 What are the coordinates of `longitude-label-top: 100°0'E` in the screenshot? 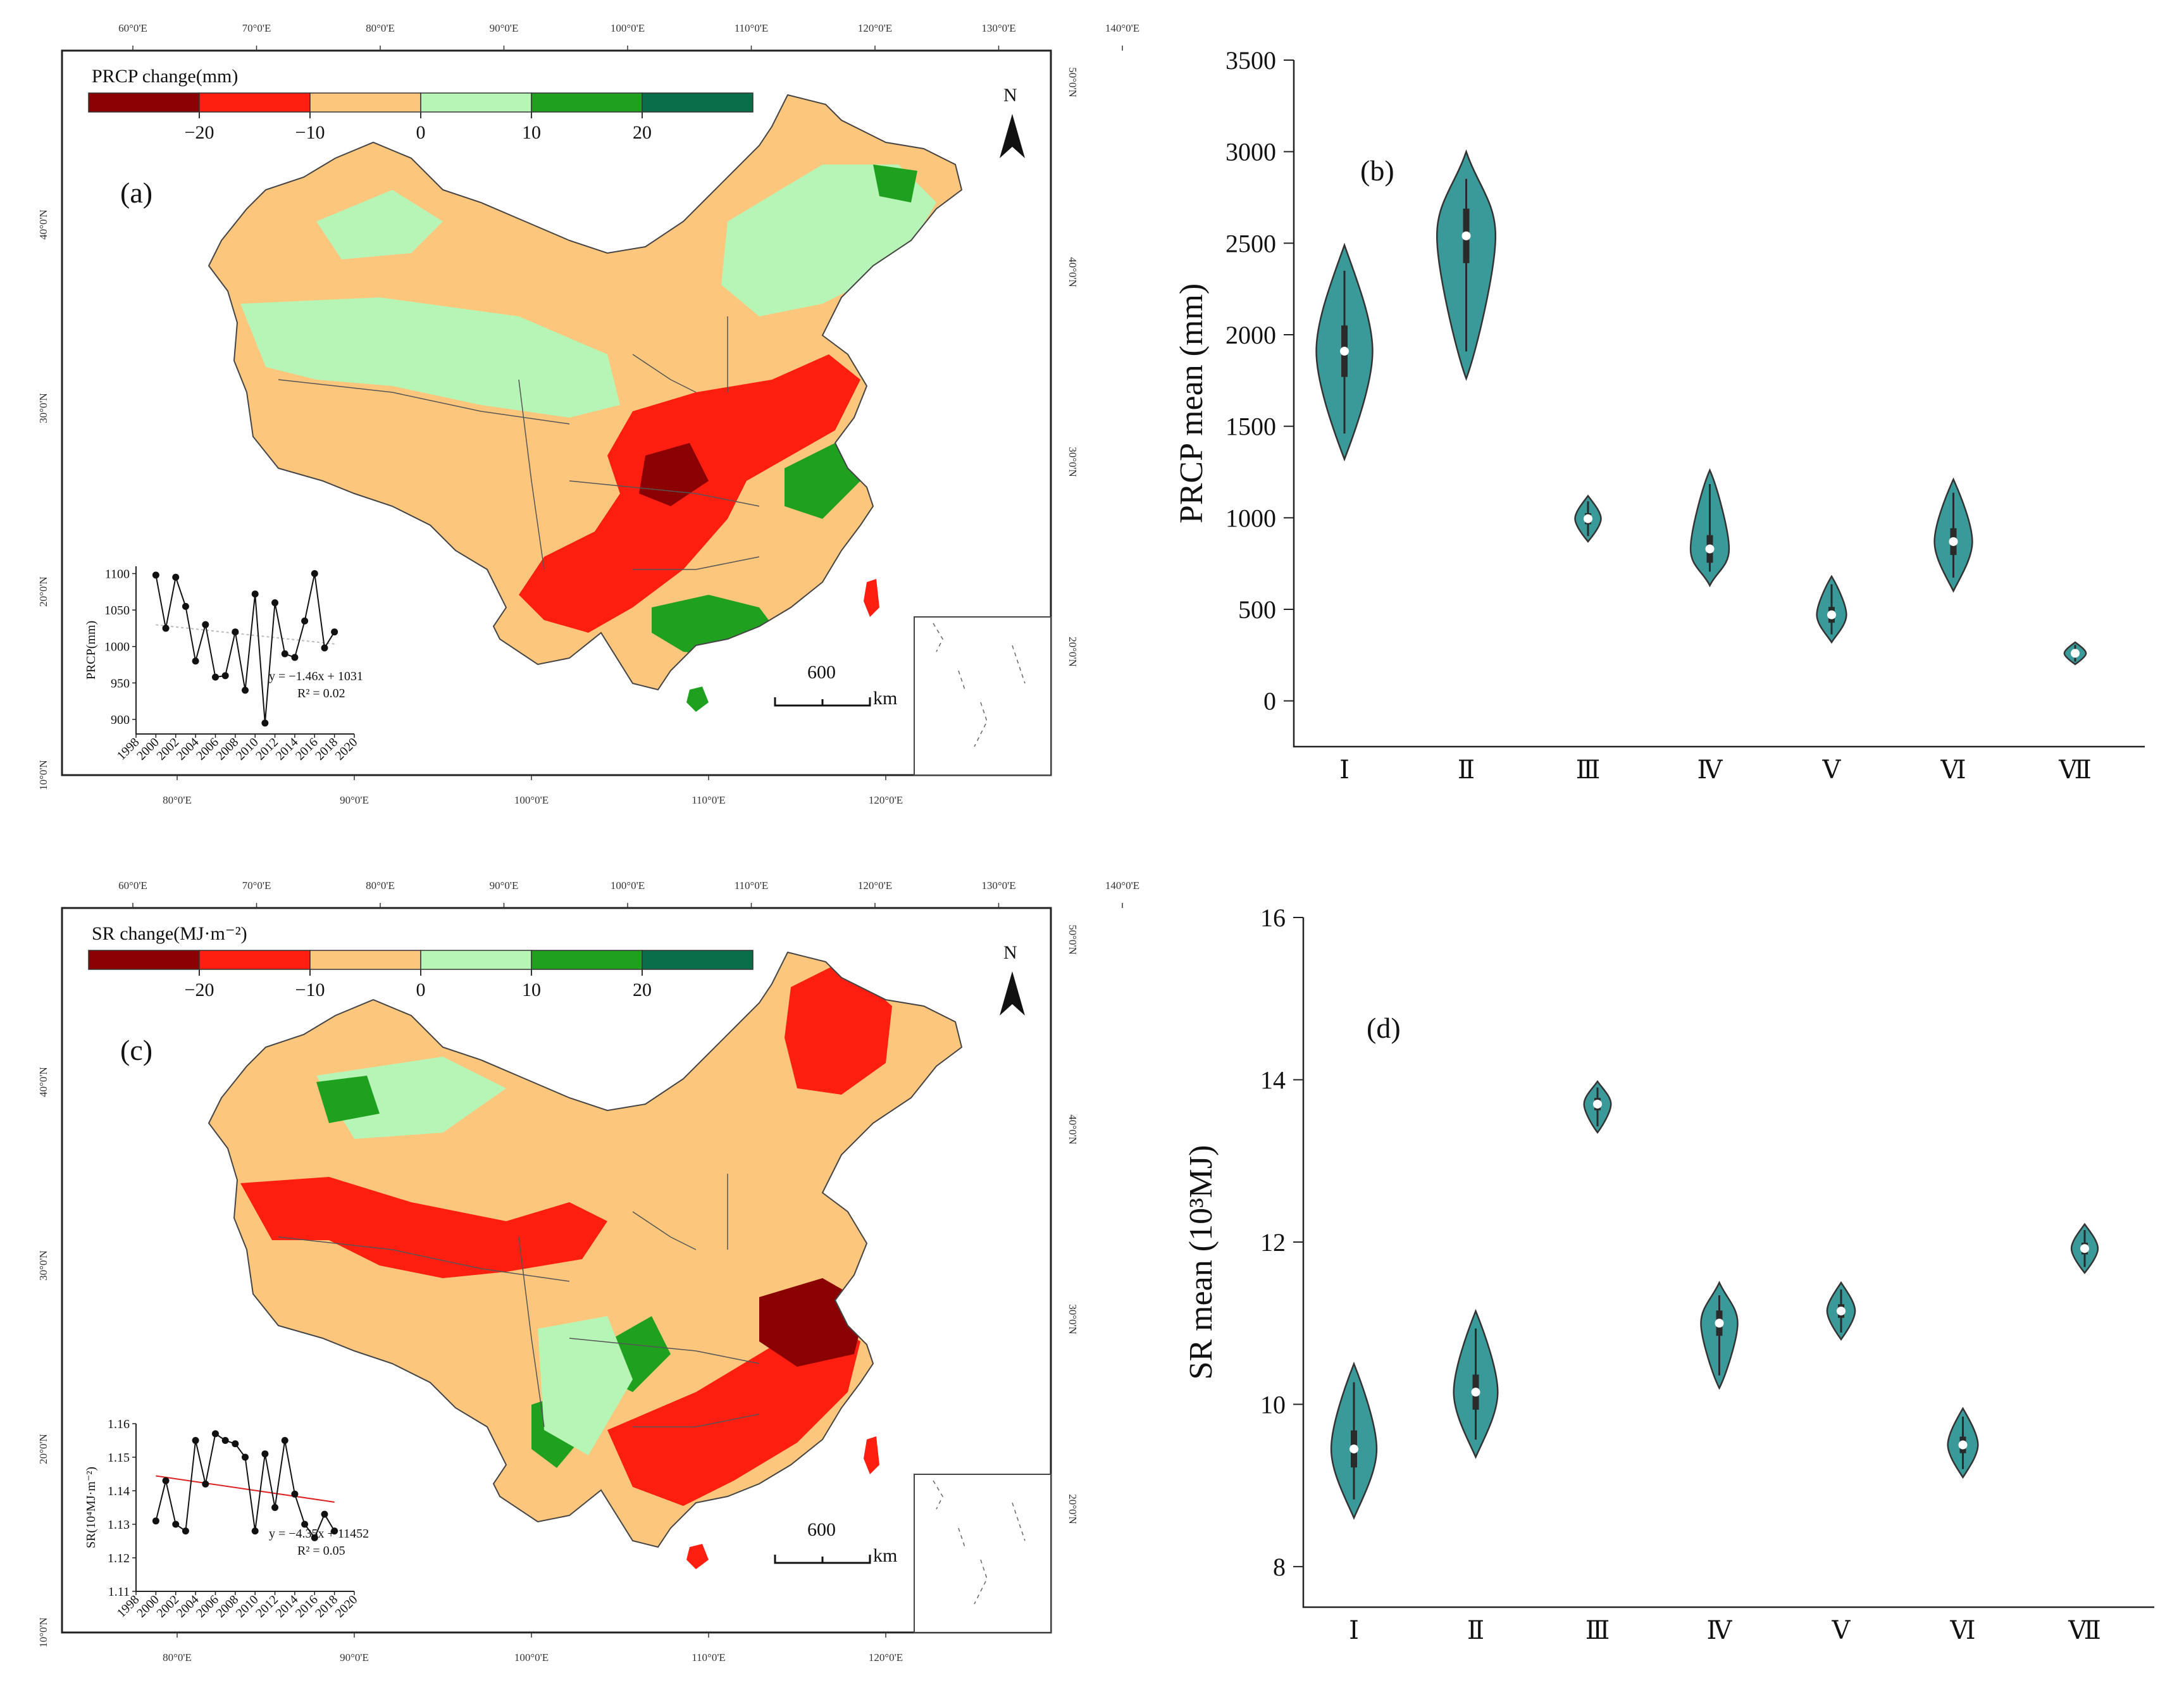 It's located at (628, 28).